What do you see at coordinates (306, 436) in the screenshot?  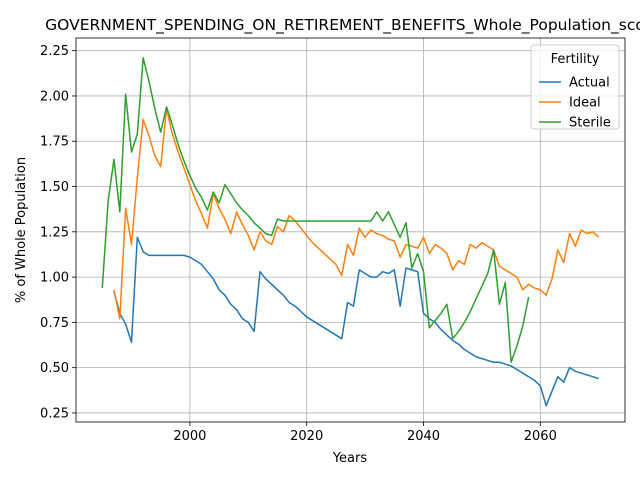 I see `x-tick-label: 2020` at bounding box center [306, 436].